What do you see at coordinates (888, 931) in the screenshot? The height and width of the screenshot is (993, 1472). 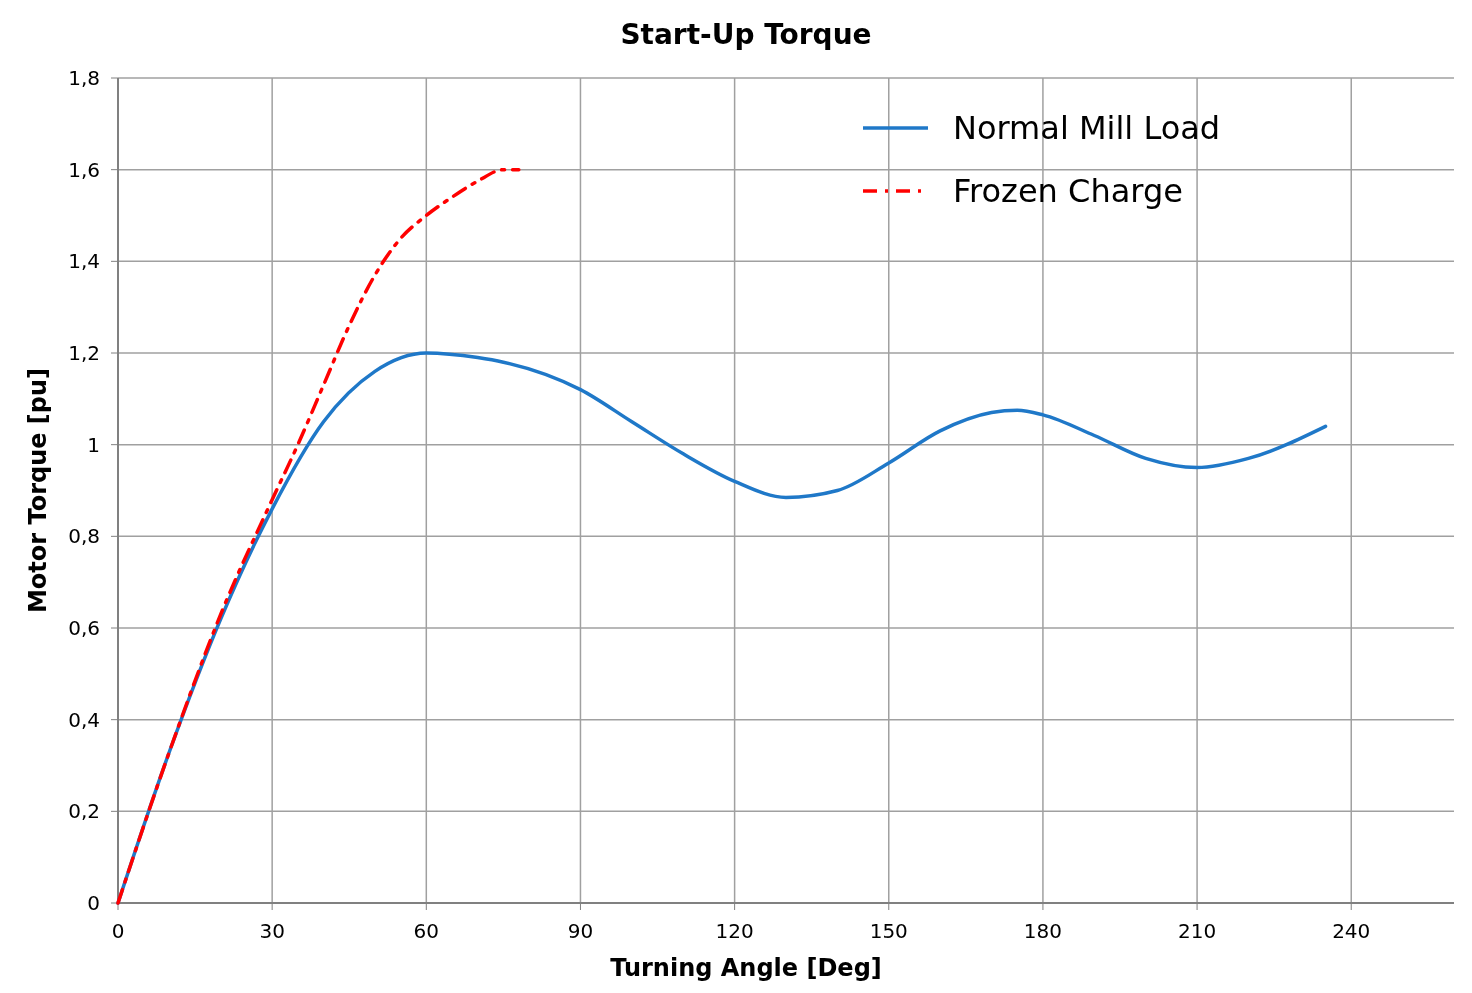 I see `x-tick-label: 150` at bounding box center [888, 931].